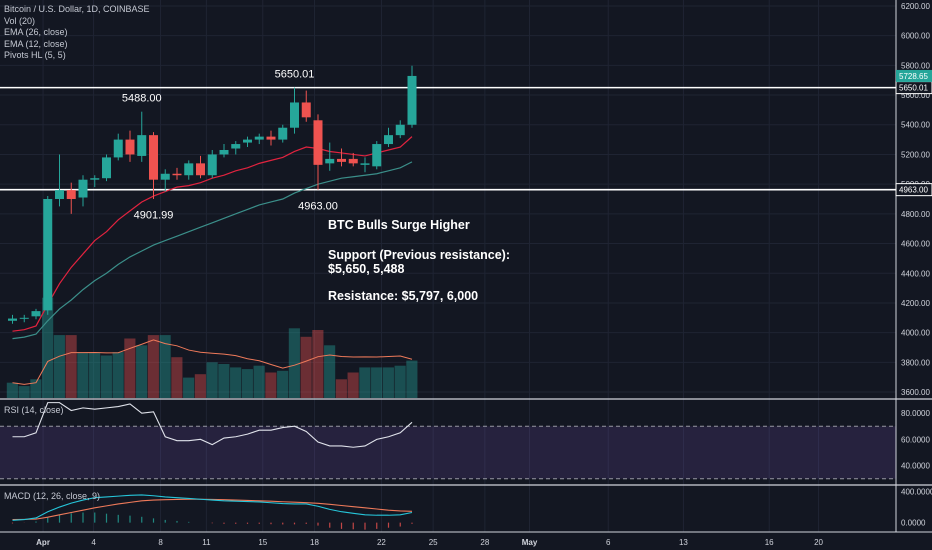  What do you see at coordinates (530, 542) in the screenshot?
I see `time-tick-label: May` at bounding box center [530, 542].